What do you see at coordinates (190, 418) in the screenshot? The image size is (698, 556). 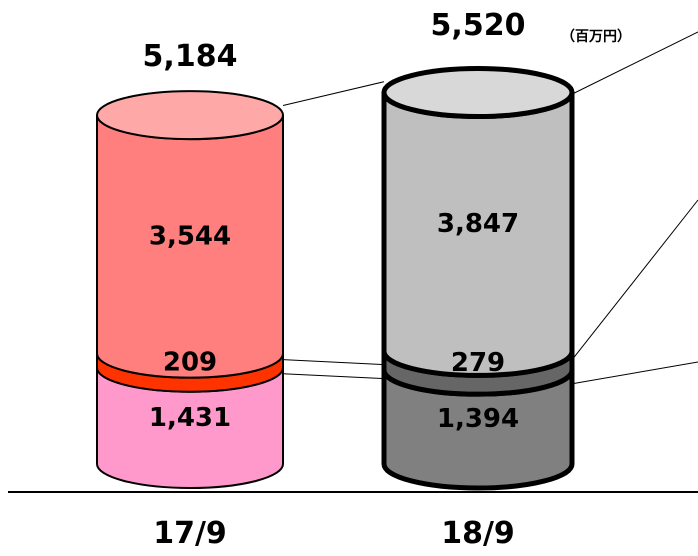 I see `data-label-17-9-s0: 1,431` at bounding box center [190, 418].